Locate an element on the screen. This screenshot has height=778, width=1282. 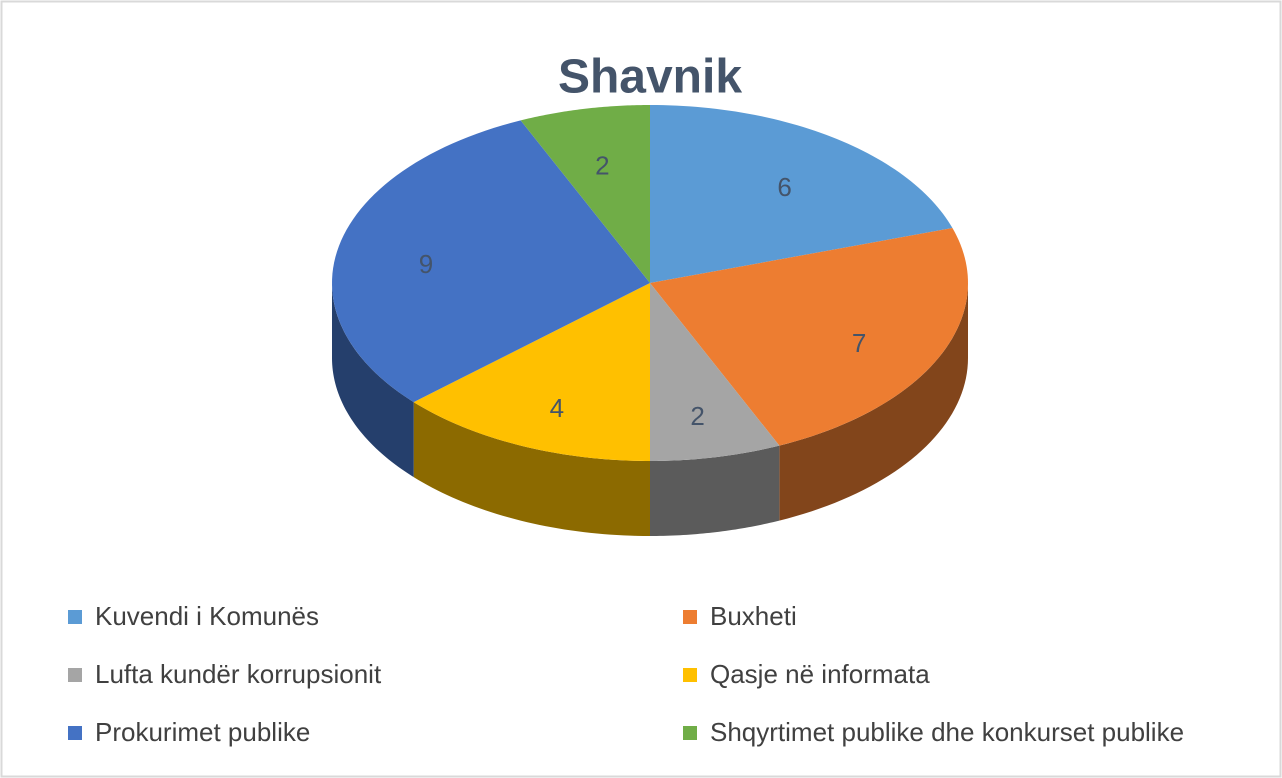
data-label: 9 is located at coordinates (426, 264).